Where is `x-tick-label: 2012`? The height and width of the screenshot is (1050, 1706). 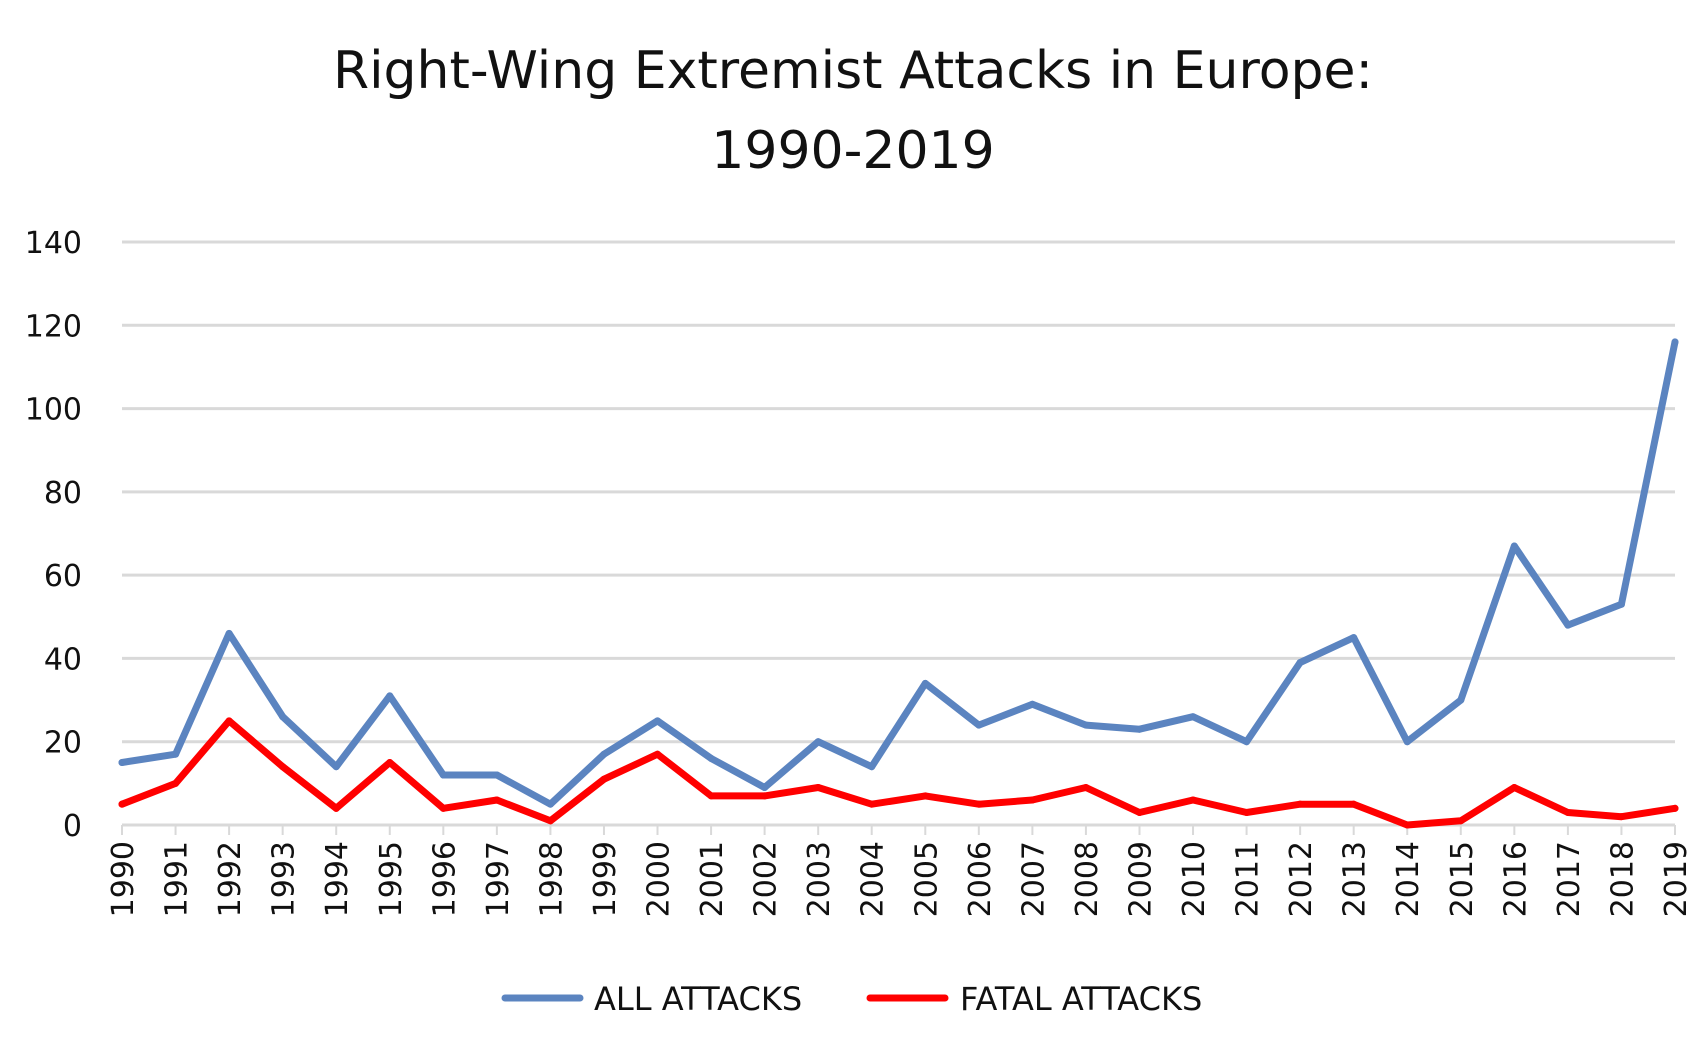 x-tick-label: 2012 is located at coordinates (1301, 879).